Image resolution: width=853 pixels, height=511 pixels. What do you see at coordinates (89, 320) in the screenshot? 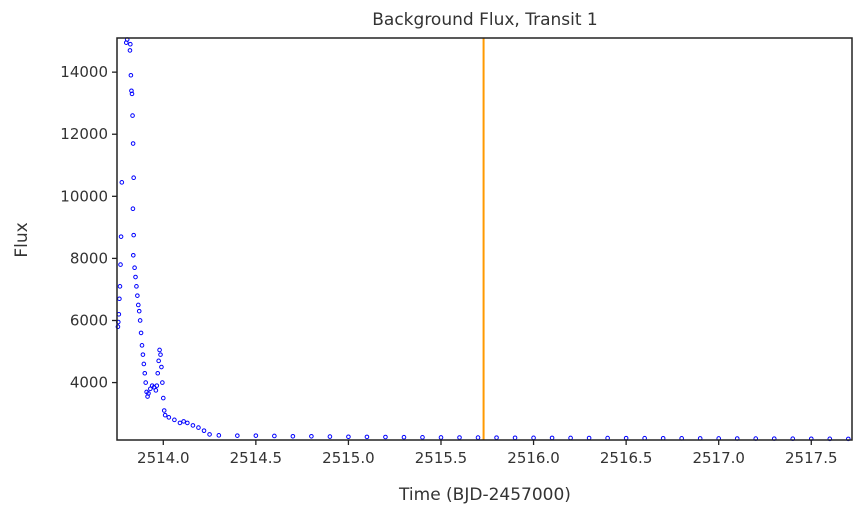
I see `y-tick-label: 6000` at bounding box center [89, 320].